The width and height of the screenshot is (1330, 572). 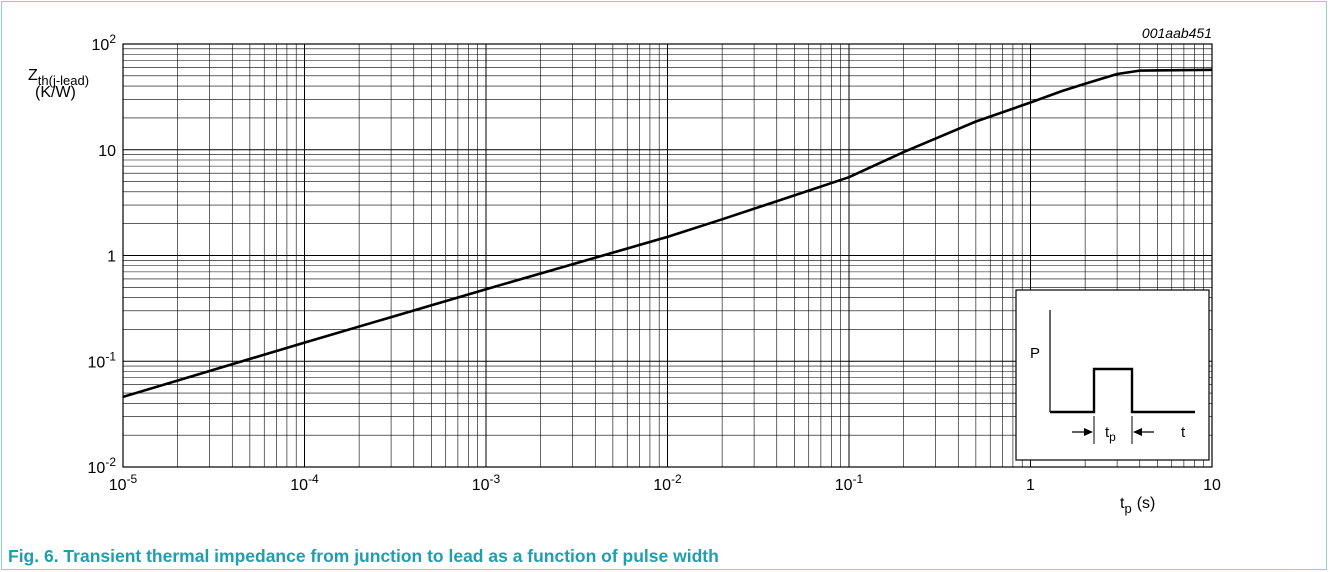 I want to click on x-tick-label: 10⁻⁵, so click(x=123, y=483).